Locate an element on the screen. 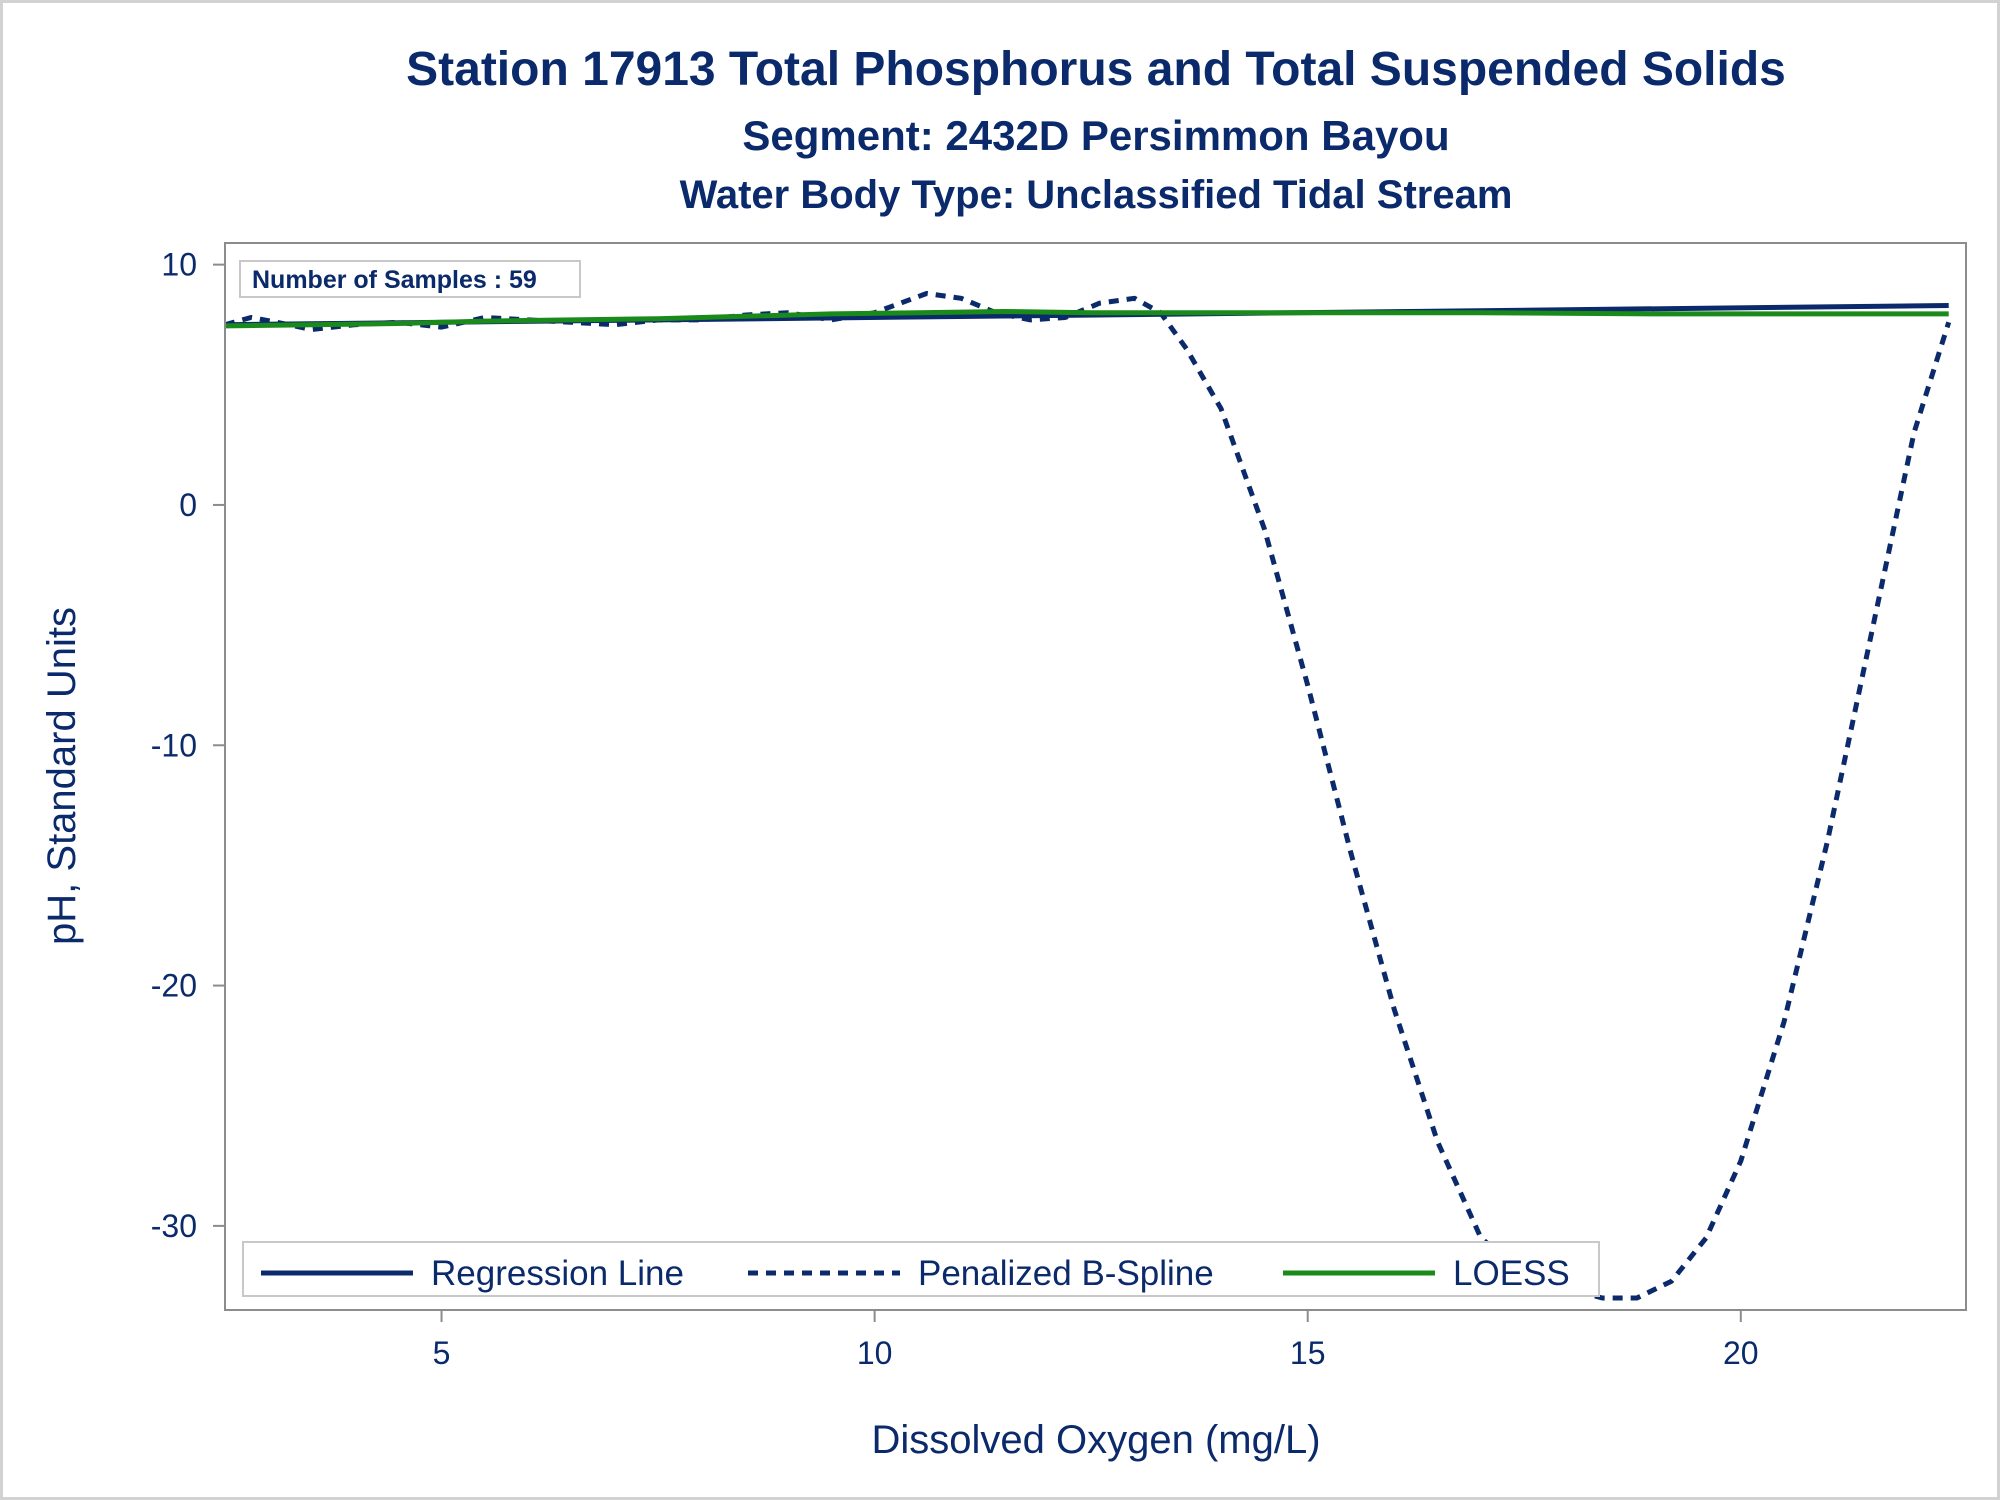  y-tick-label: -10 is located at coordinates (174, 745).